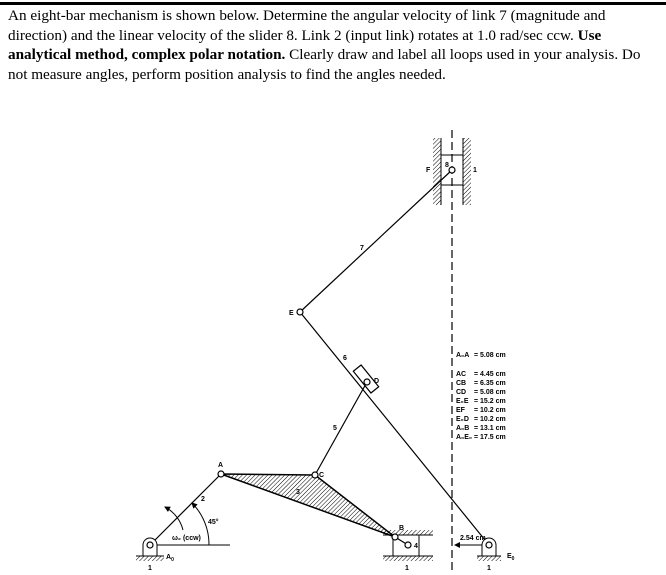 The height and width of the screenshot is (575, 666). What do you see at coordinates (461, 410) in the screenshot?
I see `dim-label: EF` at bounding box center [461, 410].